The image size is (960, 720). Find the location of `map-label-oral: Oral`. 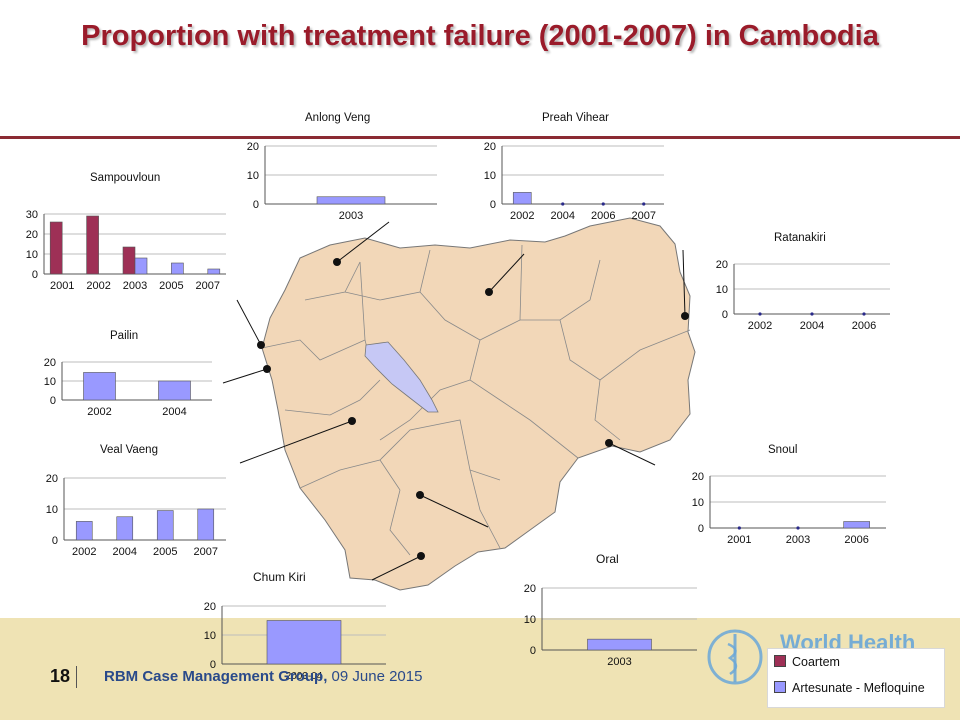

map-label-oral: Oral is located at coordinates (607, 559).